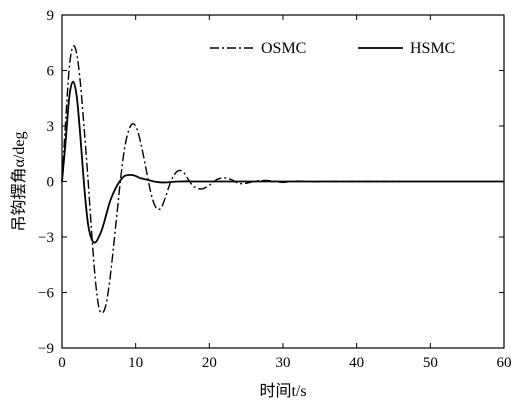  What do you see at coordinates (51, 127) in the screenshot?
I see `y-tick-label: 3` at bounding box center [51, 127].